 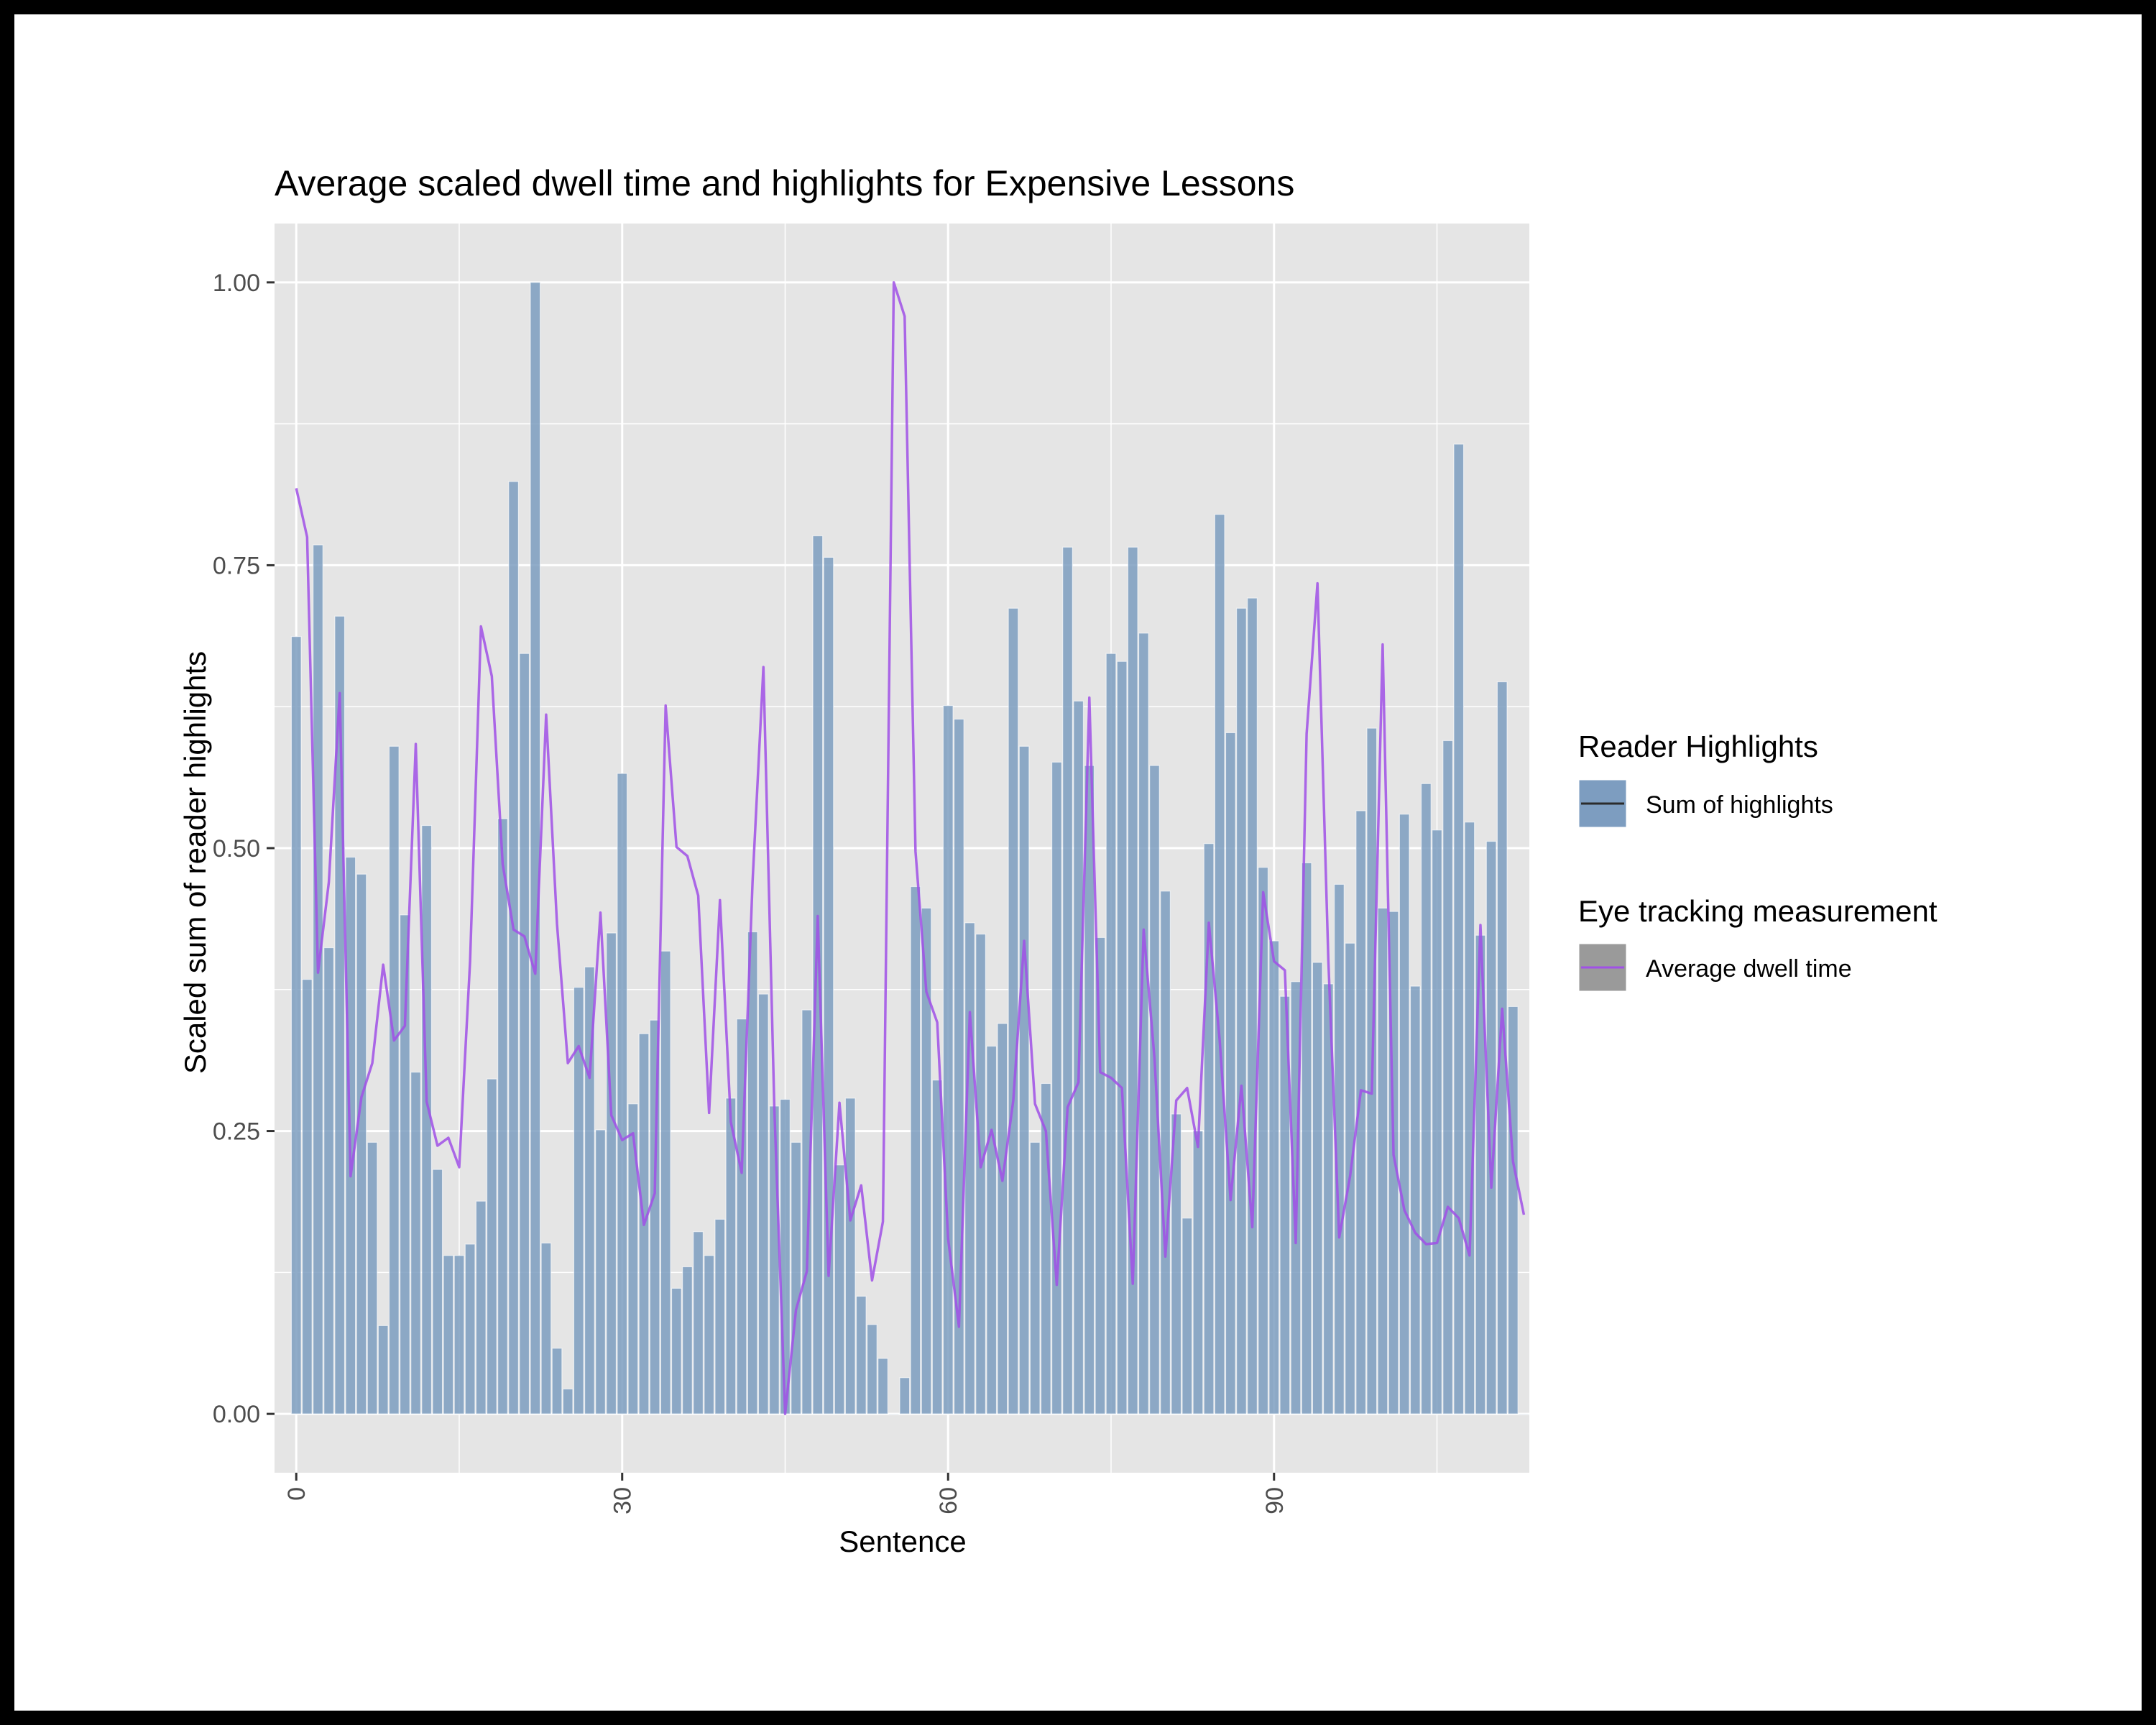 I want to click on y-axis: 0.00 0.25 0.50 0.75 1.00, so click(x=244, y=849).